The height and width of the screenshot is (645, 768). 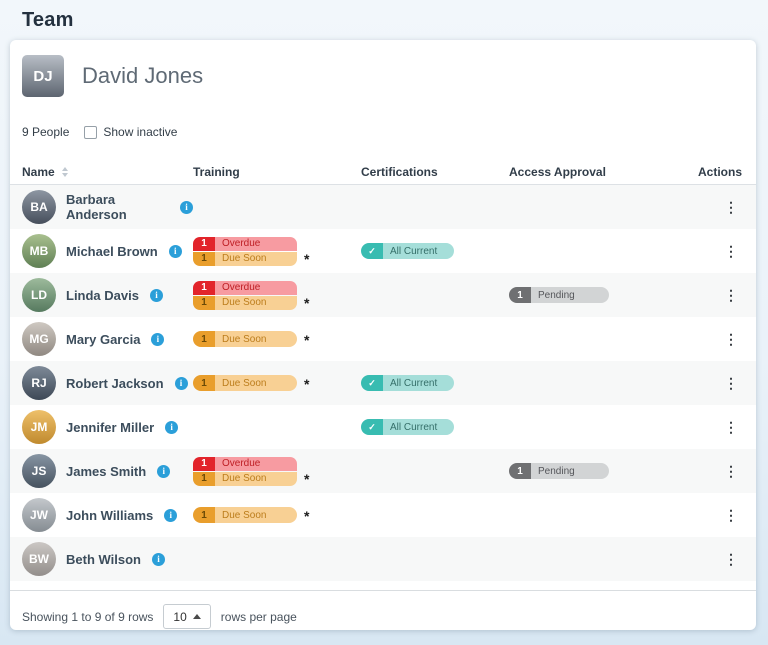 I want to click on table-row: BW Beth Wilson i ⋮, so click(x=383, y=559).